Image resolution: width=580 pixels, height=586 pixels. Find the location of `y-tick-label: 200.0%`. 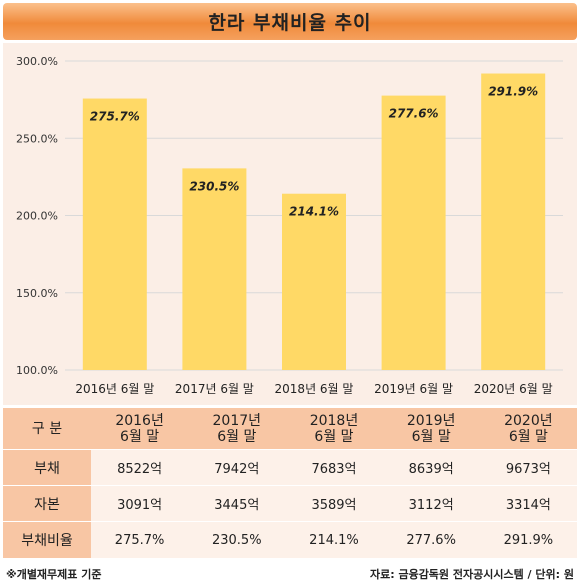

y-tick-label: 200.0% is located at coordinates (37, 216).